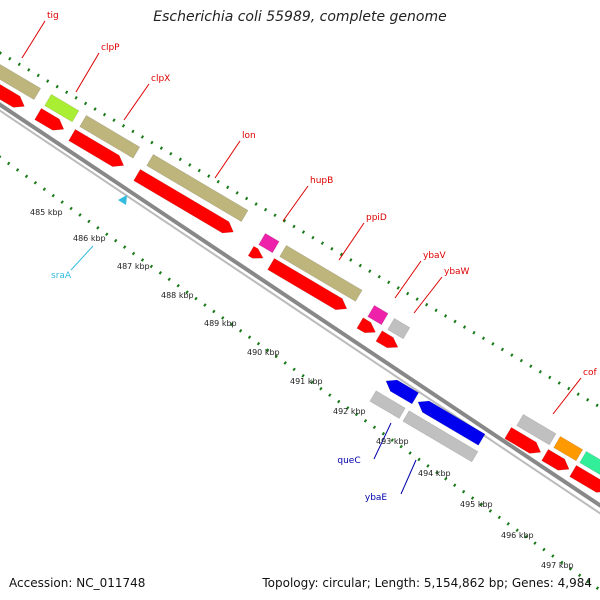 The width and height of the screenshot is (600, 600). What do you see at coordinates (584, 478) in the screenshot?
I see `gene-cof3-fwd` at bounding box center [584, 478].